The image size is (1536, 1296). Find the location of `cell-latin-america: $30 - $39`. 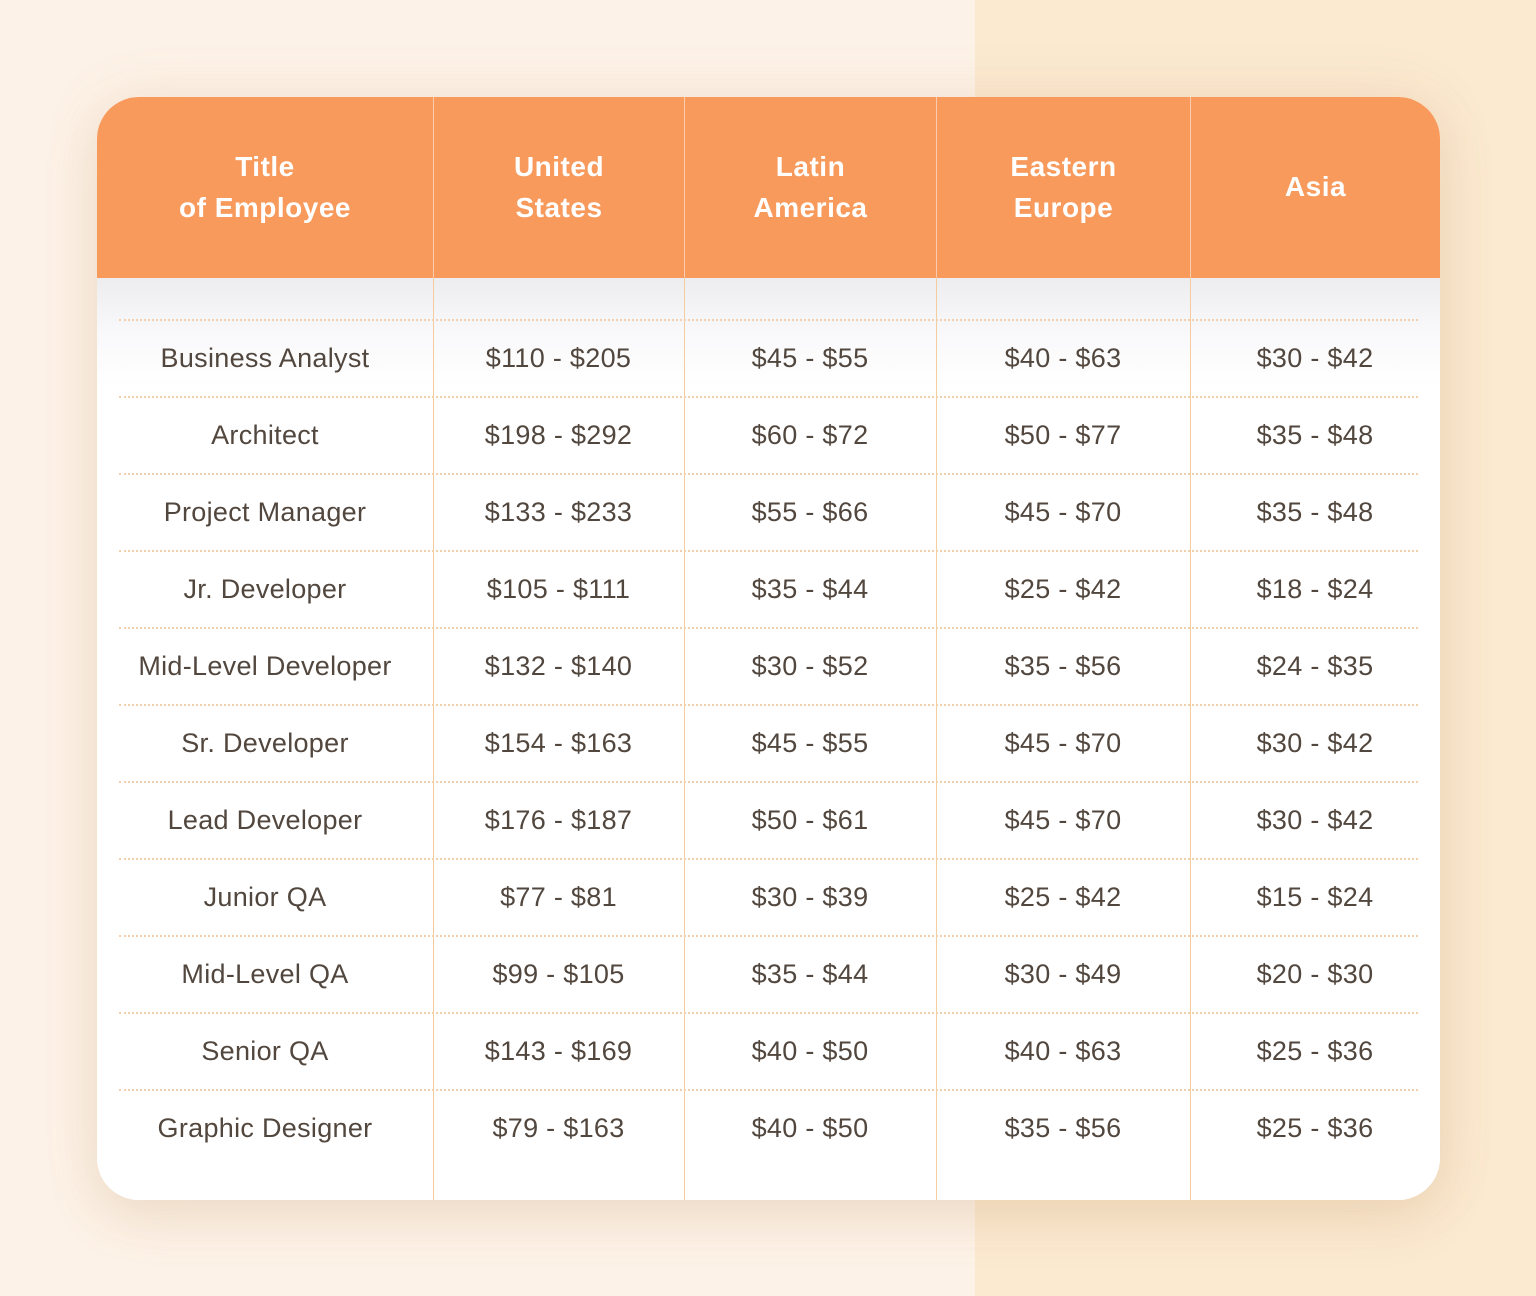

cell-latin-america: $30 - $39 is located at coordinates (810, 897).